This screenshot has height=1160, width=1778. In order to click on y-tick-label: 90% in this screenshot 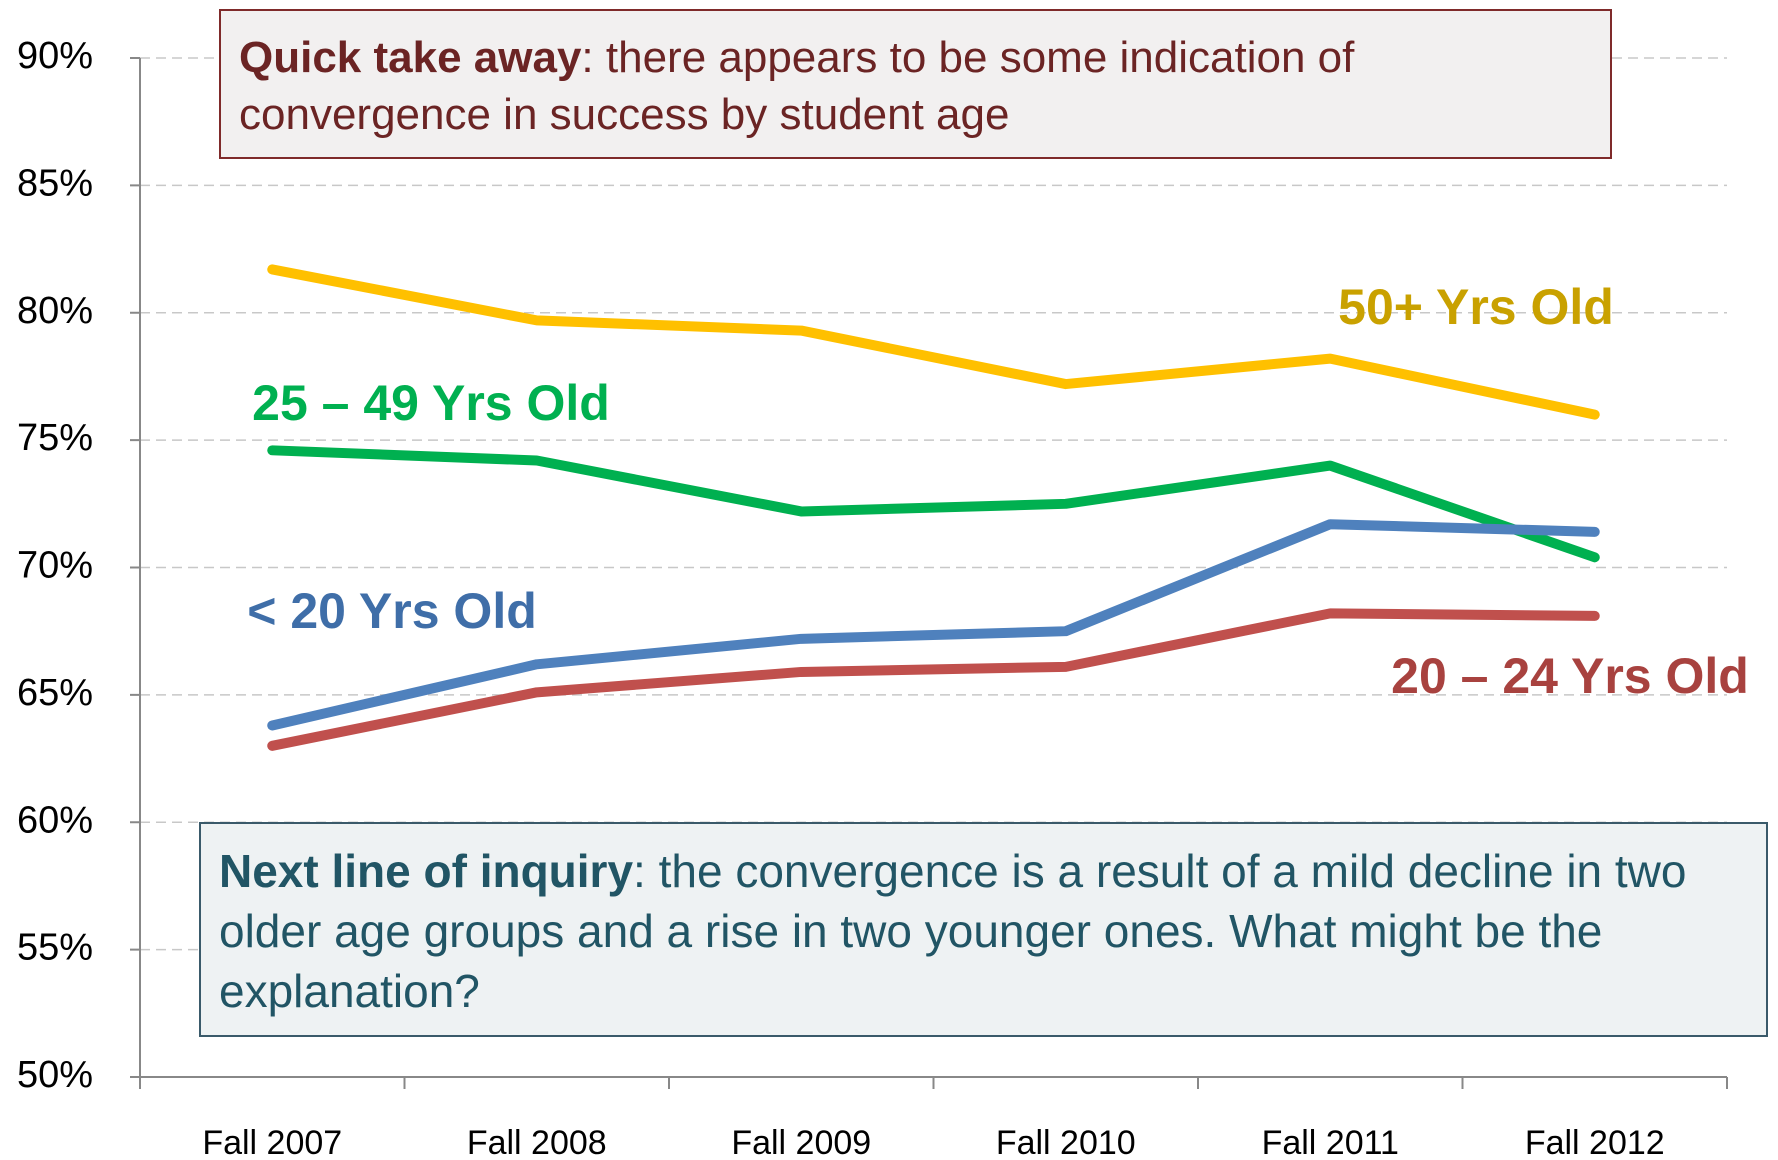, I will do `click(55, 56)`.